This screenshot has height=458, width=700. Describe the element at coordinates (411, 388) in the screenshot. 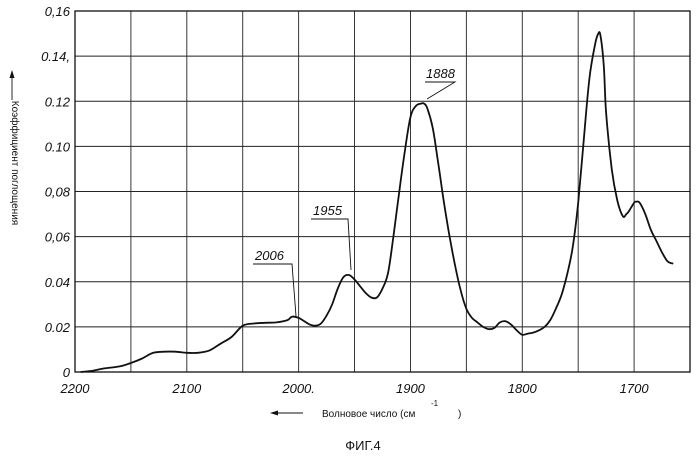

I see `x-tick-label: 1900` at that location.